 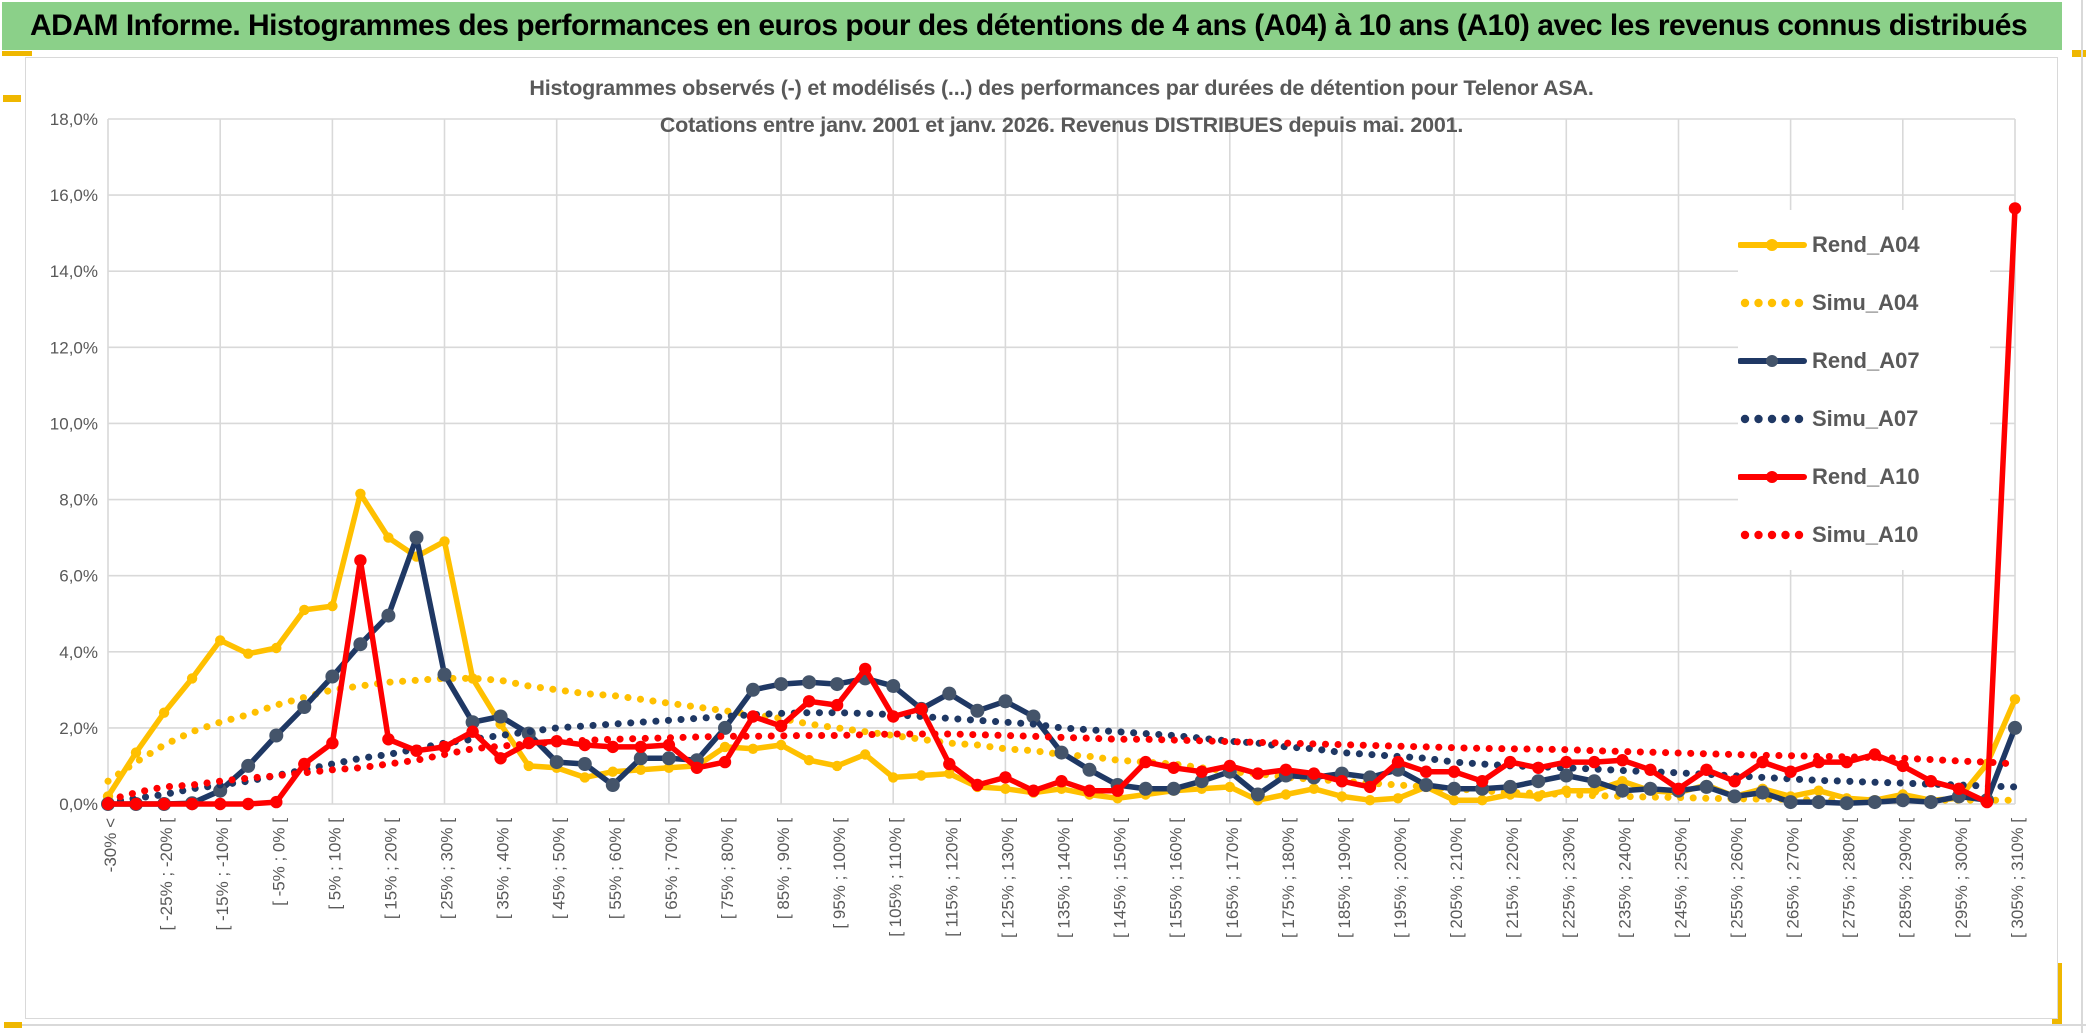 I want to click on legend-item-Rend_A10: Rend_A10, so click(x=1864, y=477).